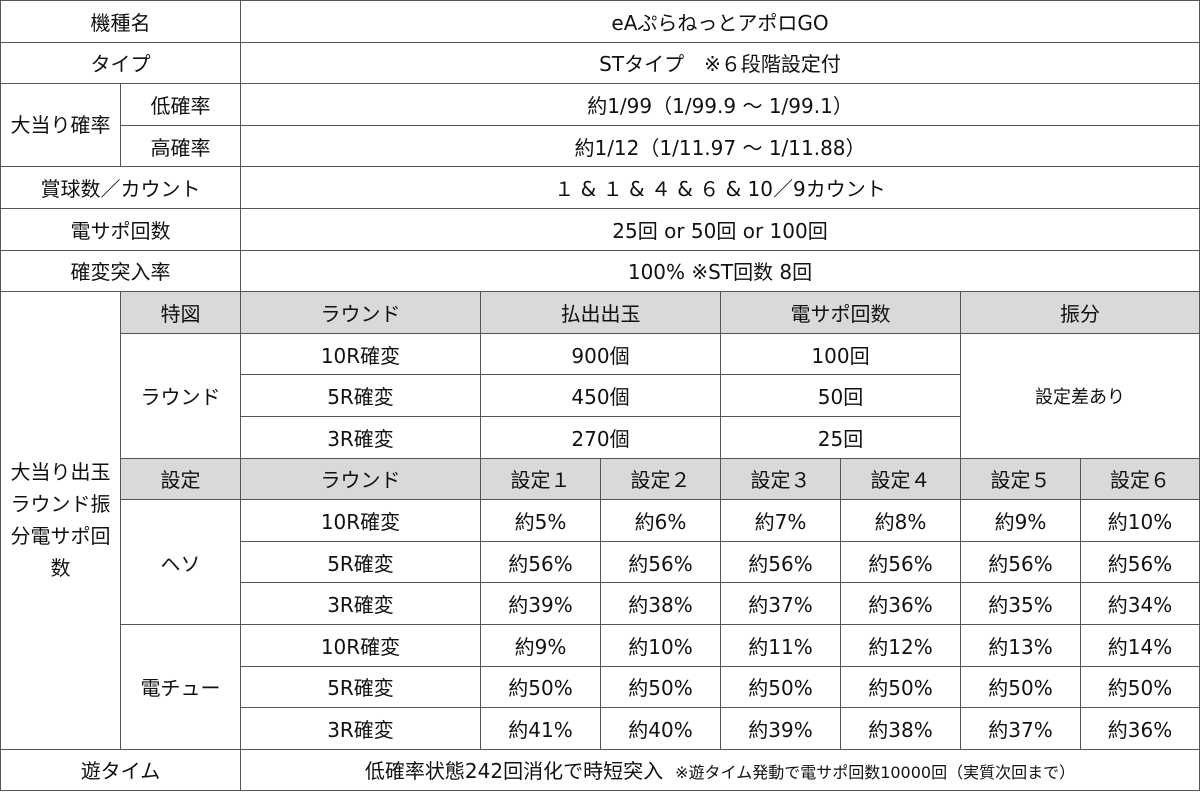 This screenshot has width=1200, height=792. I want to click on dench-value: 約9%, so click(540, 645).